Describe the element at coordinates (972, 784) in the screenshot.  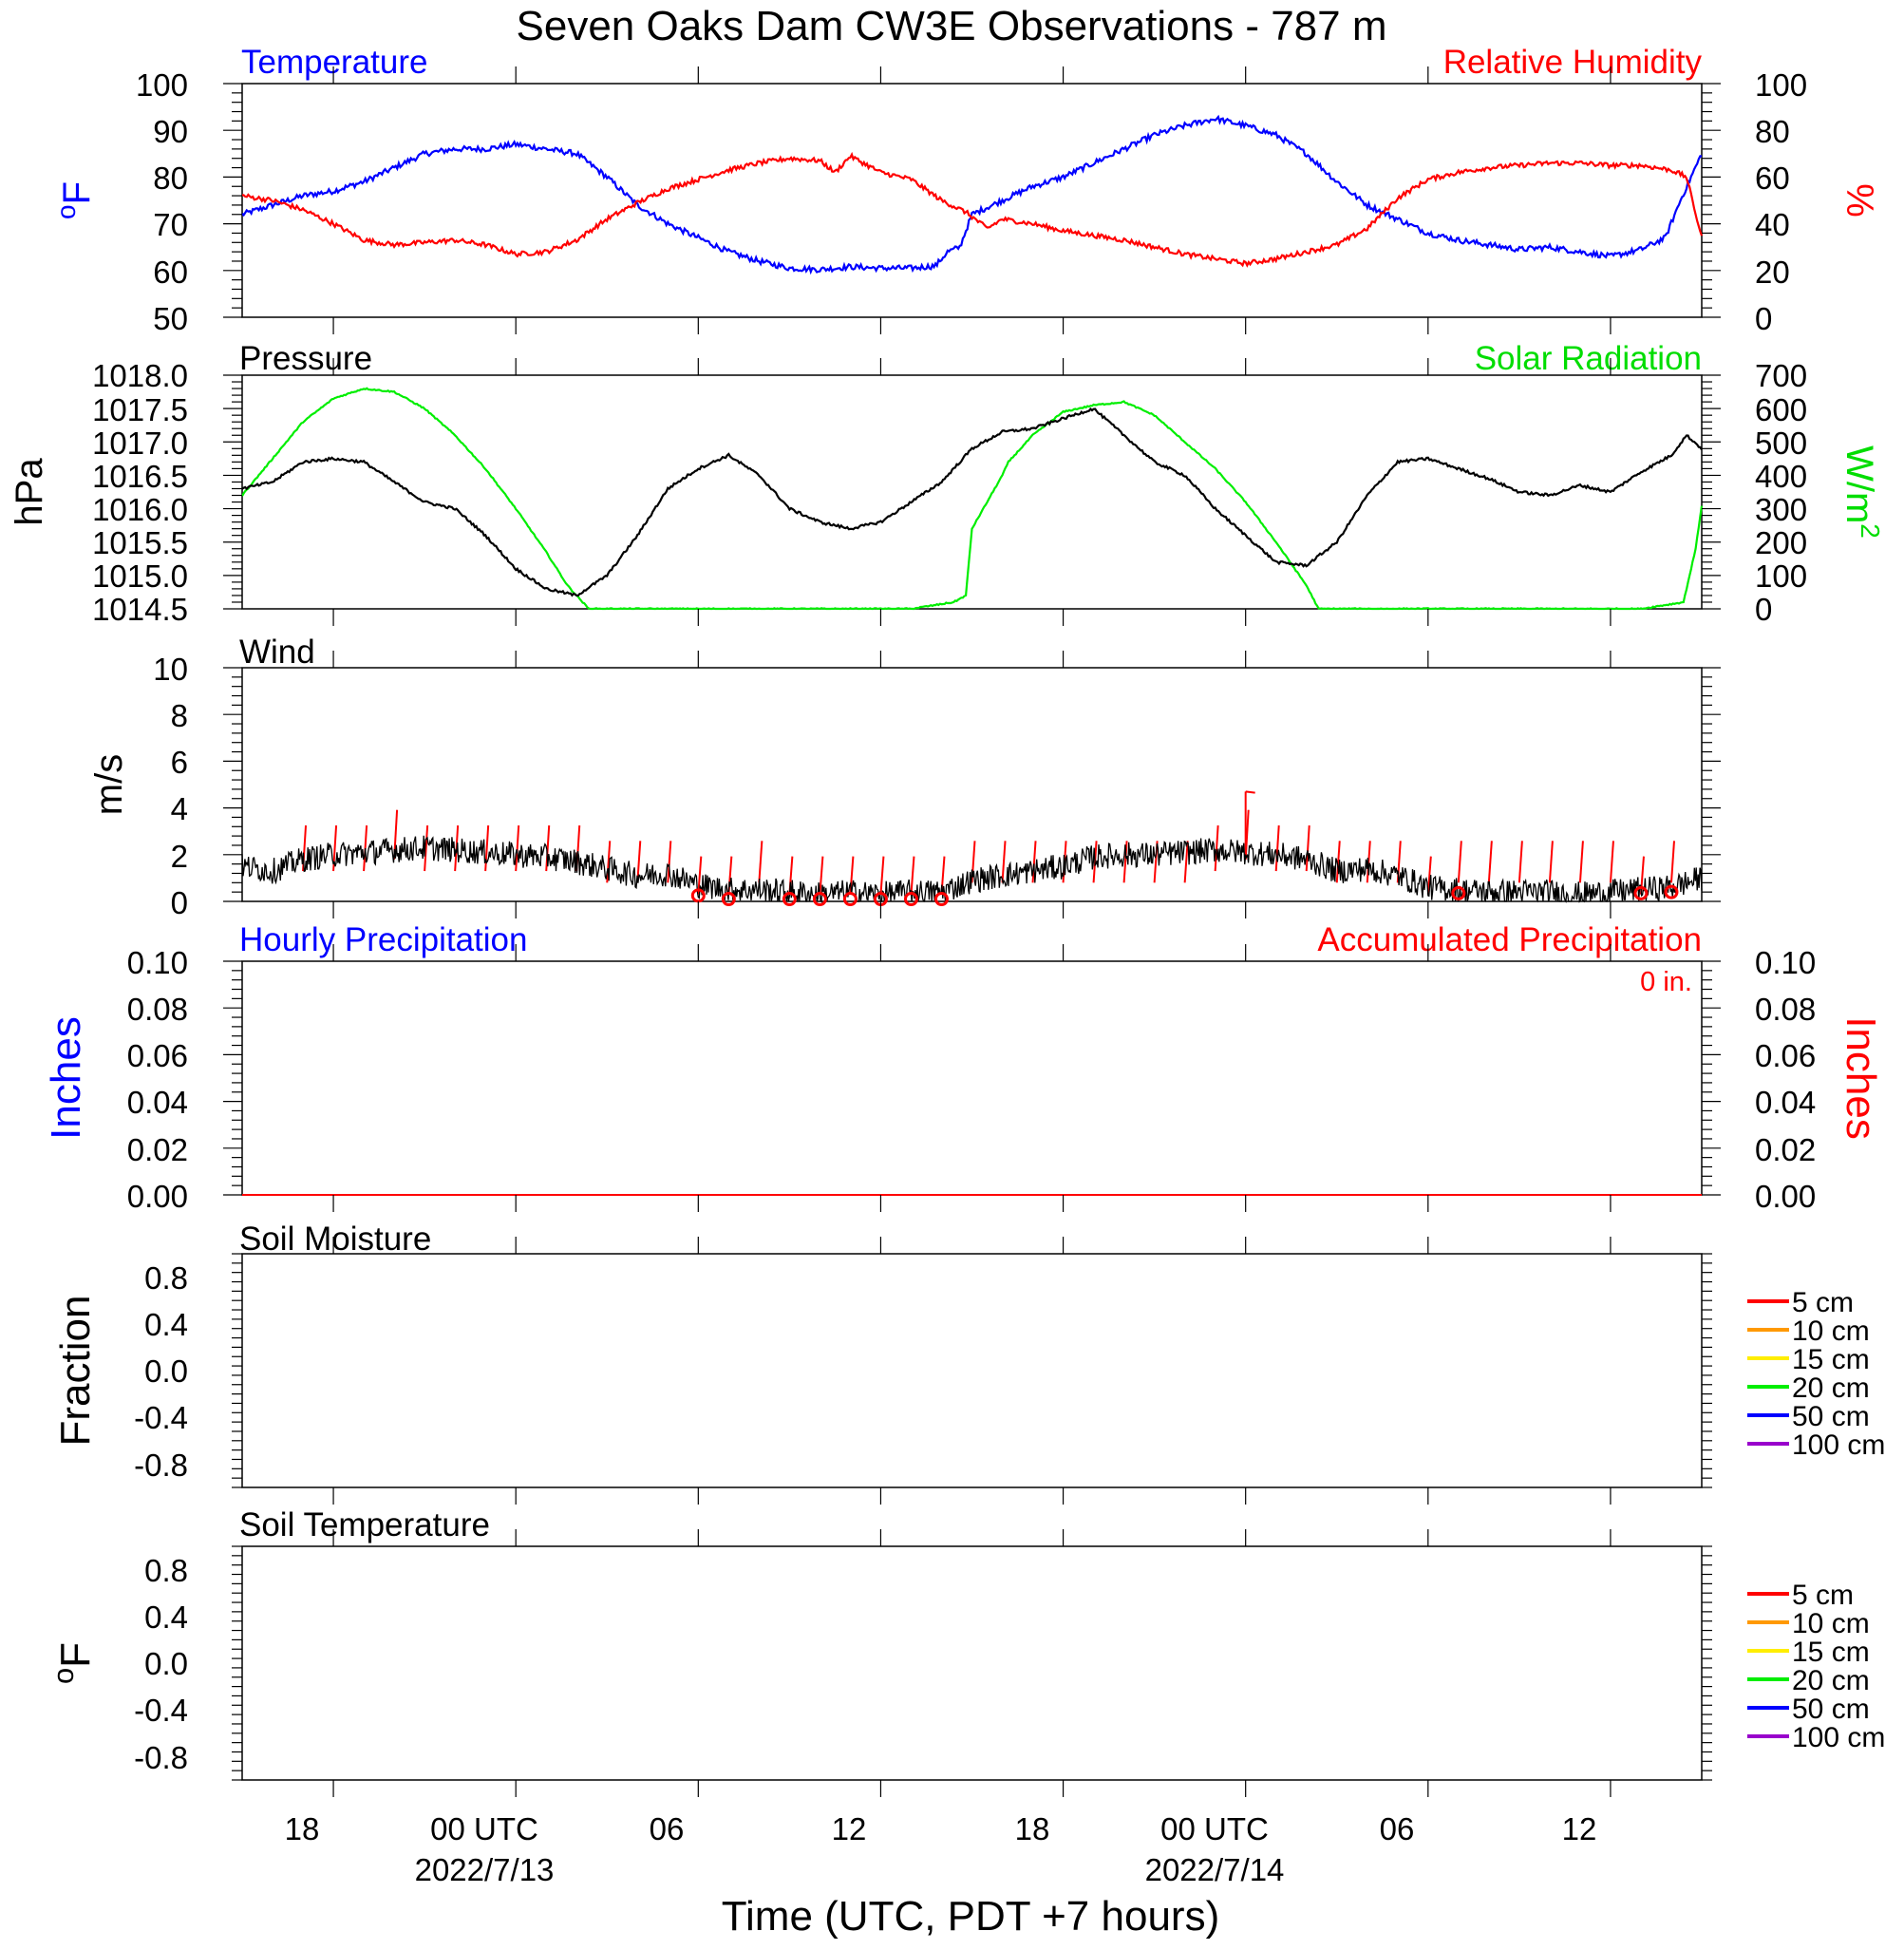
I see `wind-frame` at that location.